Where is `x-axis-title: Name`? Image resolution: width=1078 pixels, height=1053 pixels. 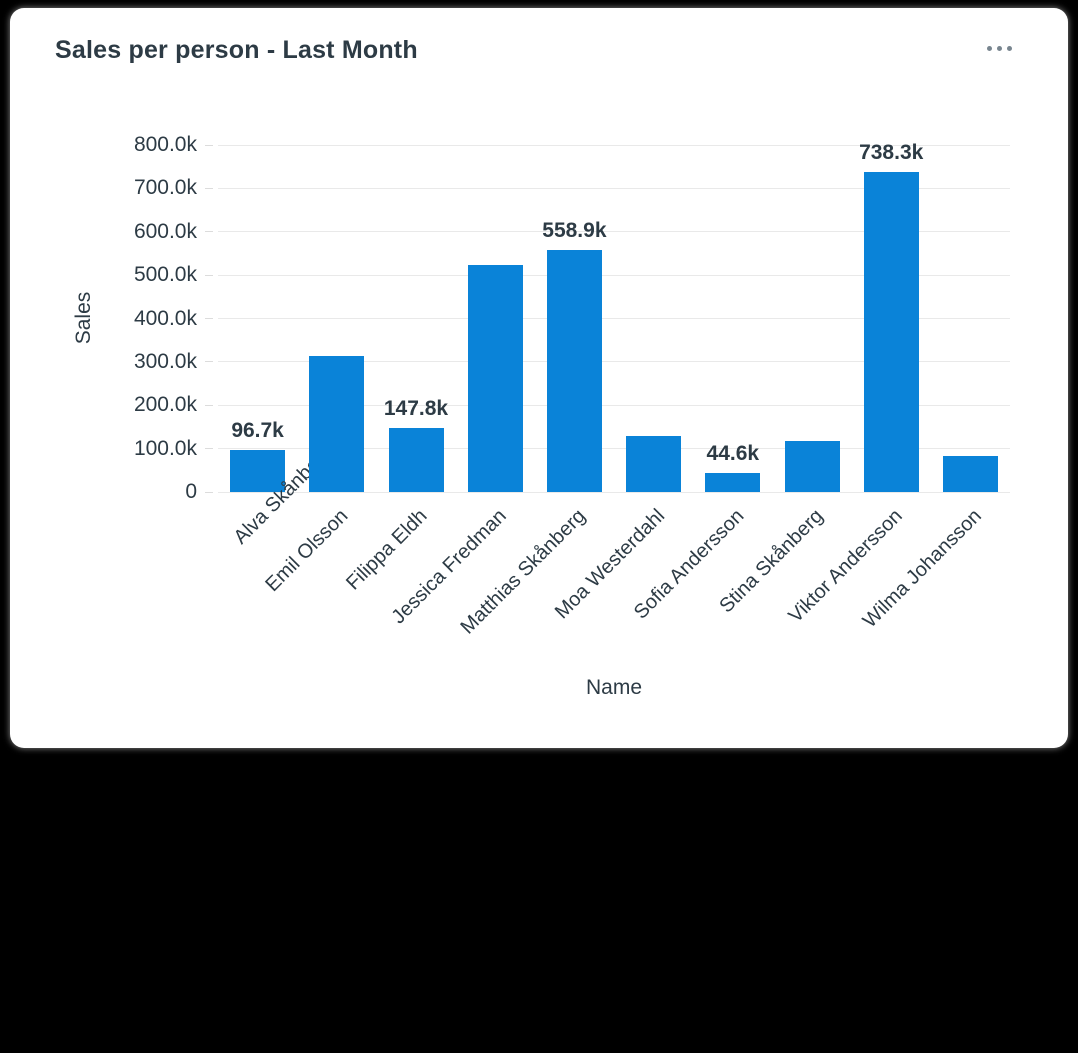
x-axis-title: Name is located at coordinates (614, 687).